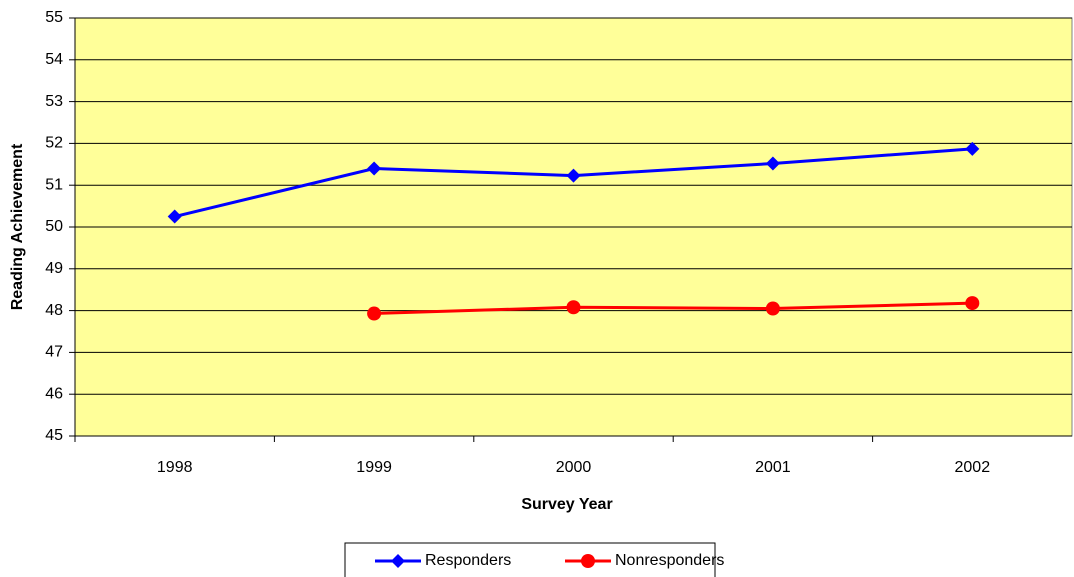 The width and height of the screenshot is (1074, 577). I want to click on legend: Responders Nonresponders, so click(534, 559).